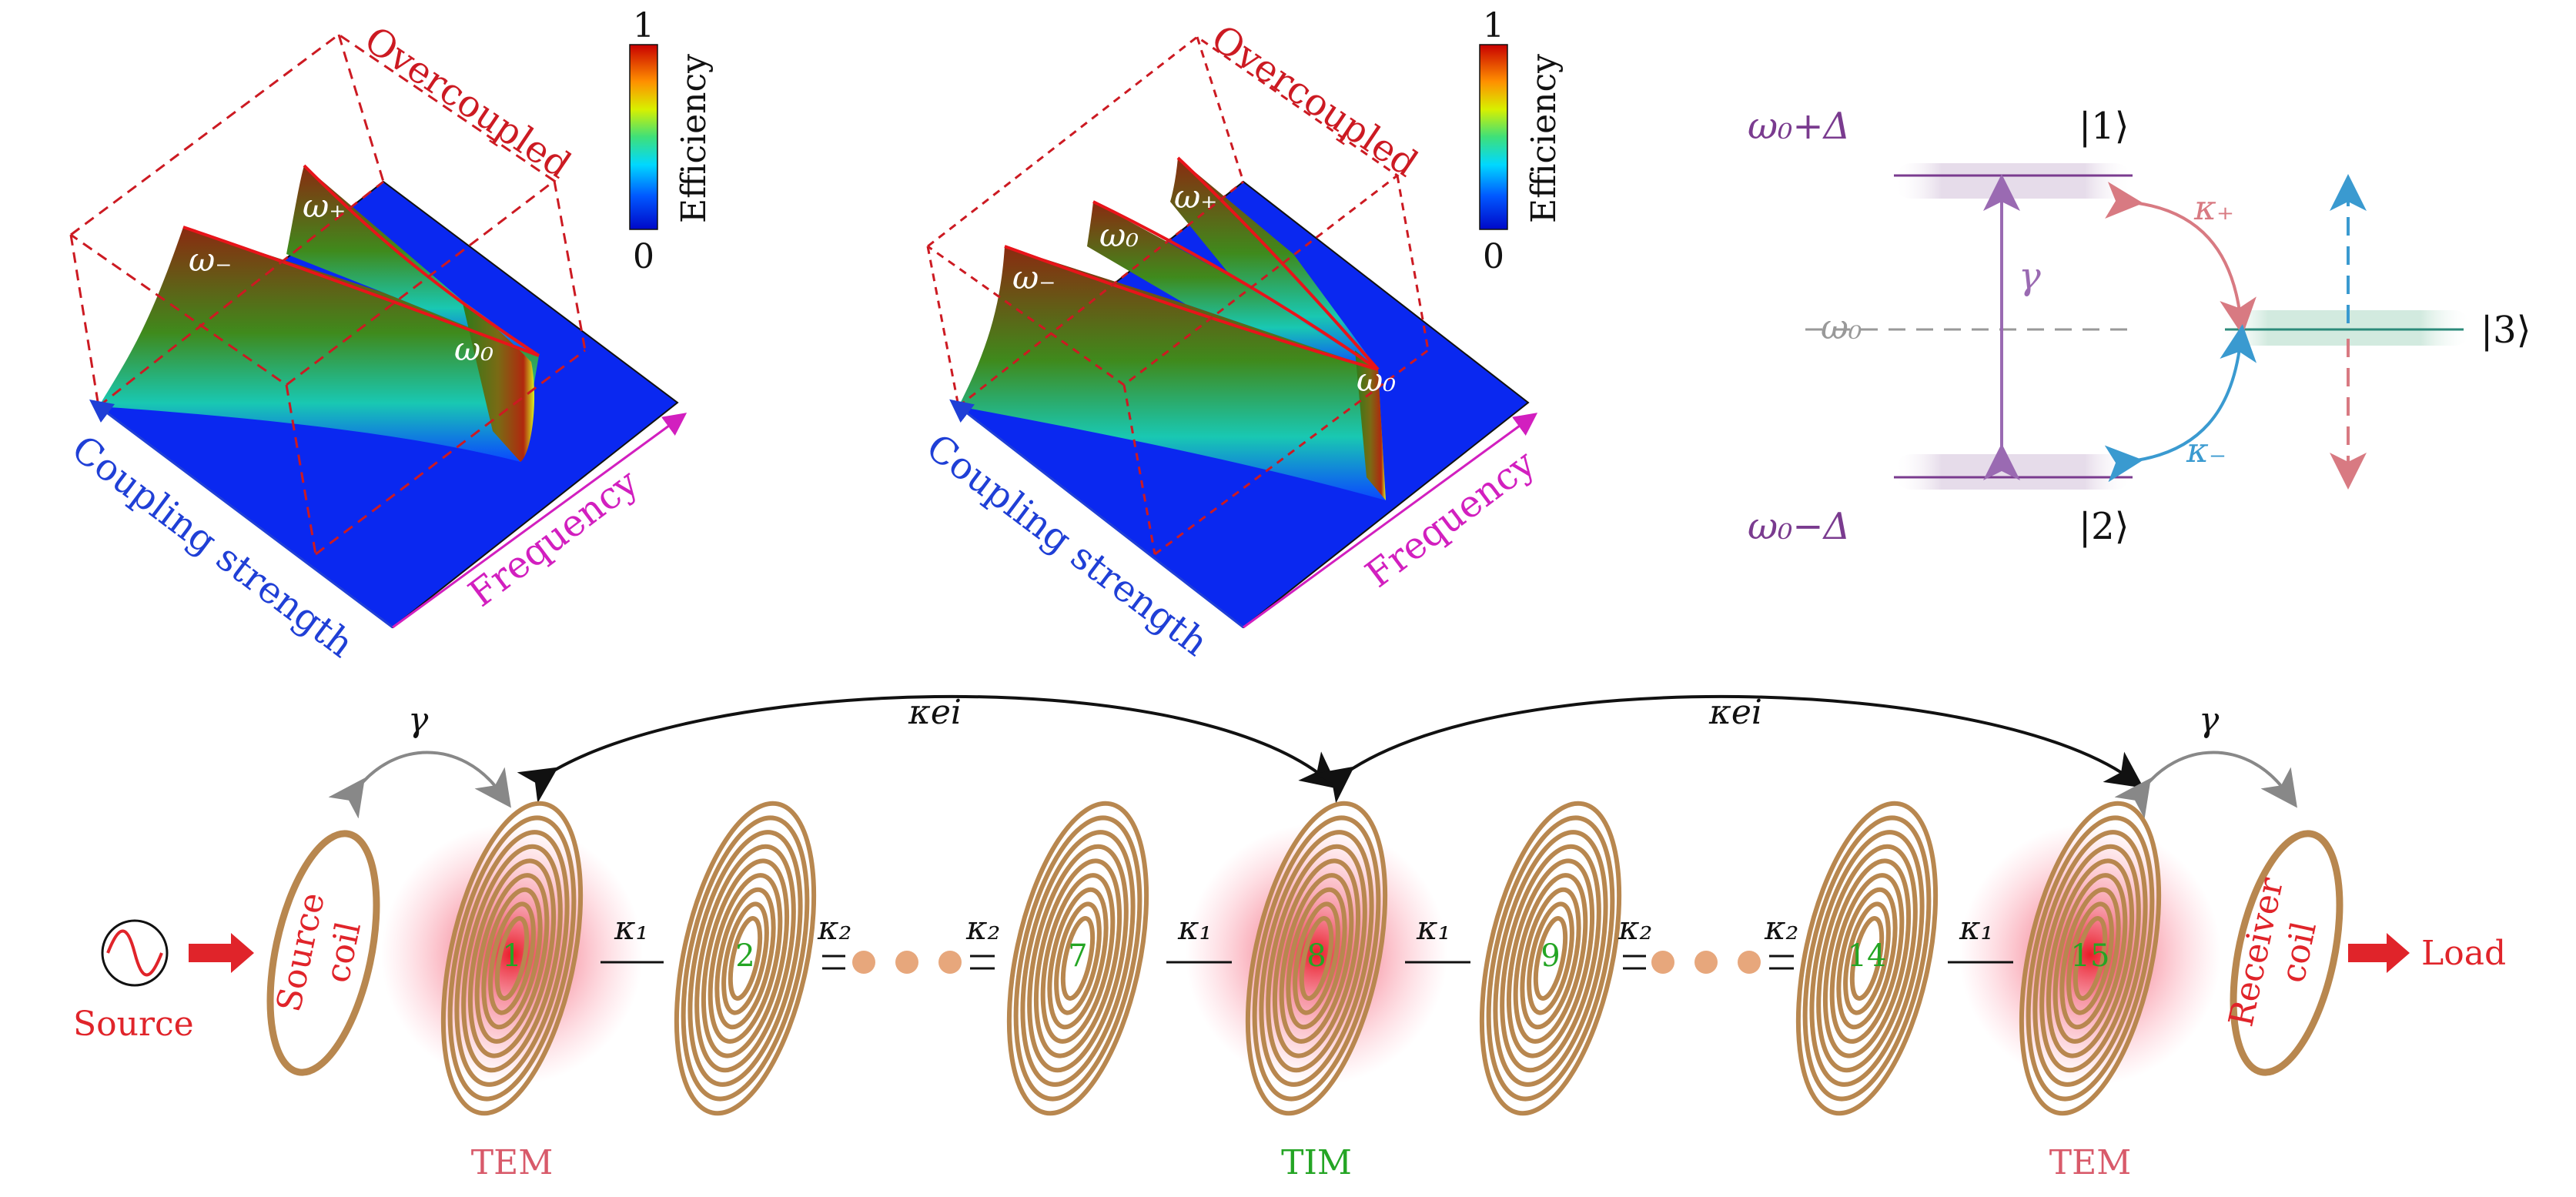 The width and height of the screenshot is (2576, 1197). I want to click on kappa-plus-arrow, so click(2181, 259).